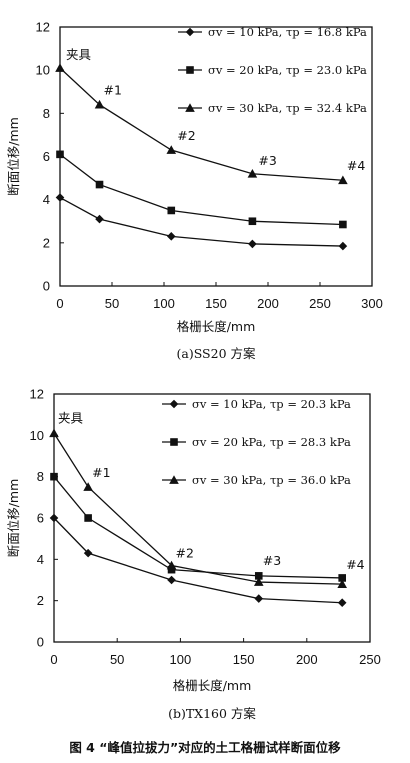 This screenshot has width=410, height=763. What do you see at coordinates (212, 713) in the screenshot?
I see `panel-label: (b)TX160 方案` at bounding box center [212, 713].